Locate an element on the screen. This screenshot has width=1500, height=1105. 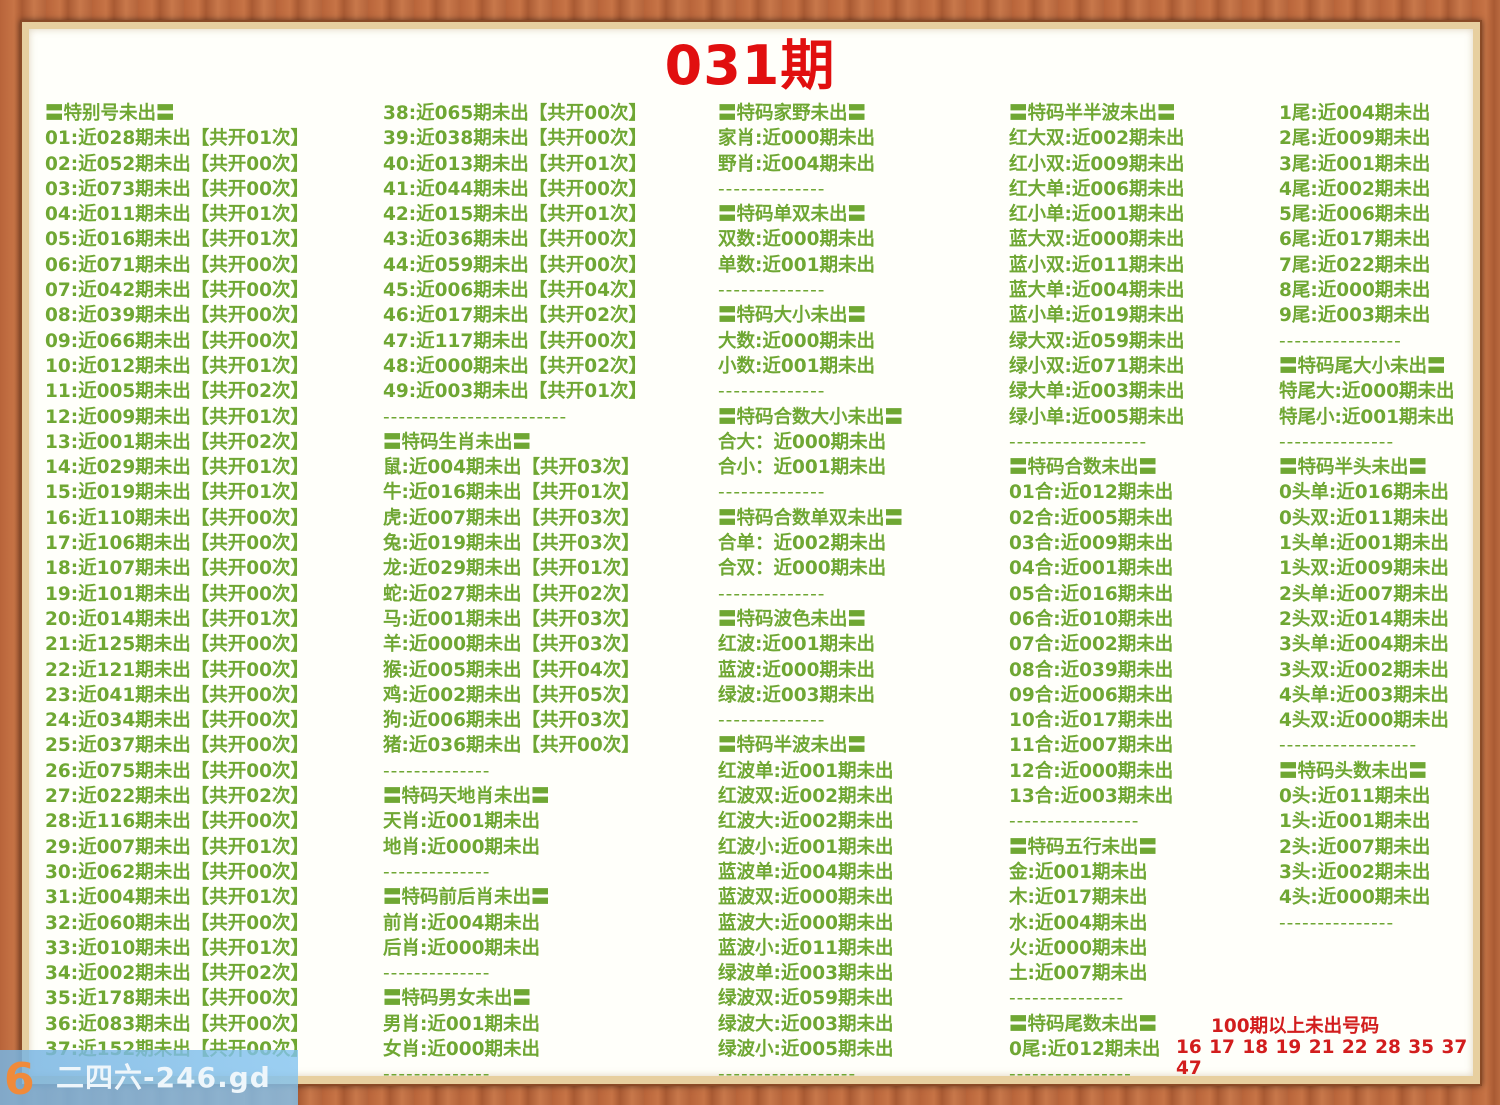
list-item: 蓝大双:近000期未出 is located at coordinates (1097, 240).